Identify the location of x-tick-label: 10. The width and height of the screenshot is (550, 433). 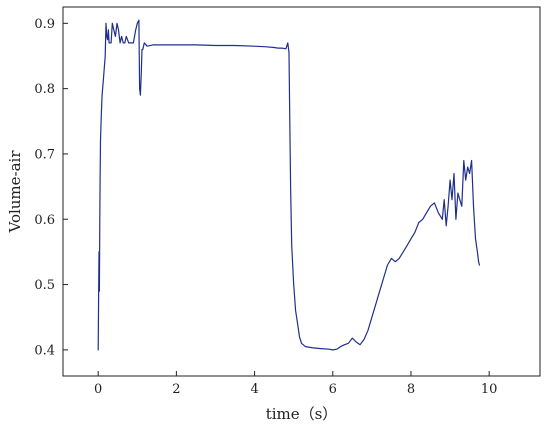
(489, 389).